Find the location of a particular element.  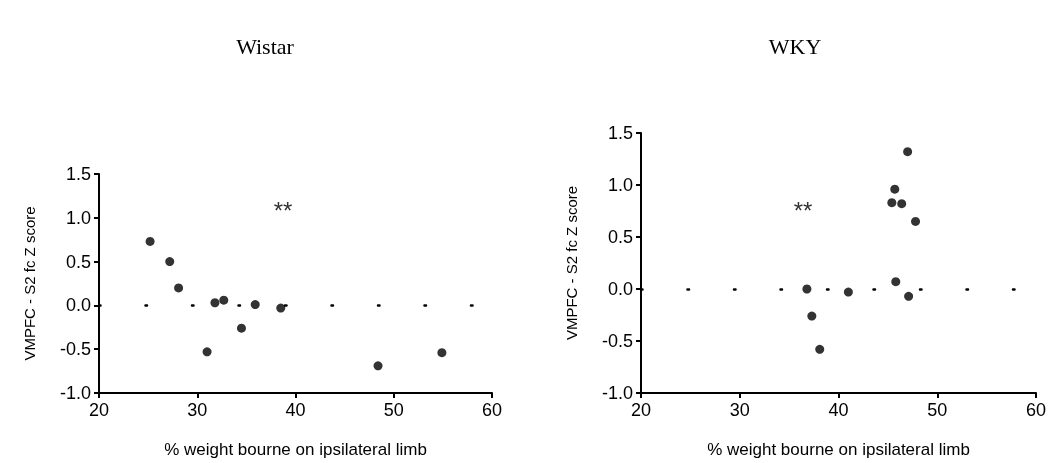

chart-title: WKY is located at coordinates (795, 46).